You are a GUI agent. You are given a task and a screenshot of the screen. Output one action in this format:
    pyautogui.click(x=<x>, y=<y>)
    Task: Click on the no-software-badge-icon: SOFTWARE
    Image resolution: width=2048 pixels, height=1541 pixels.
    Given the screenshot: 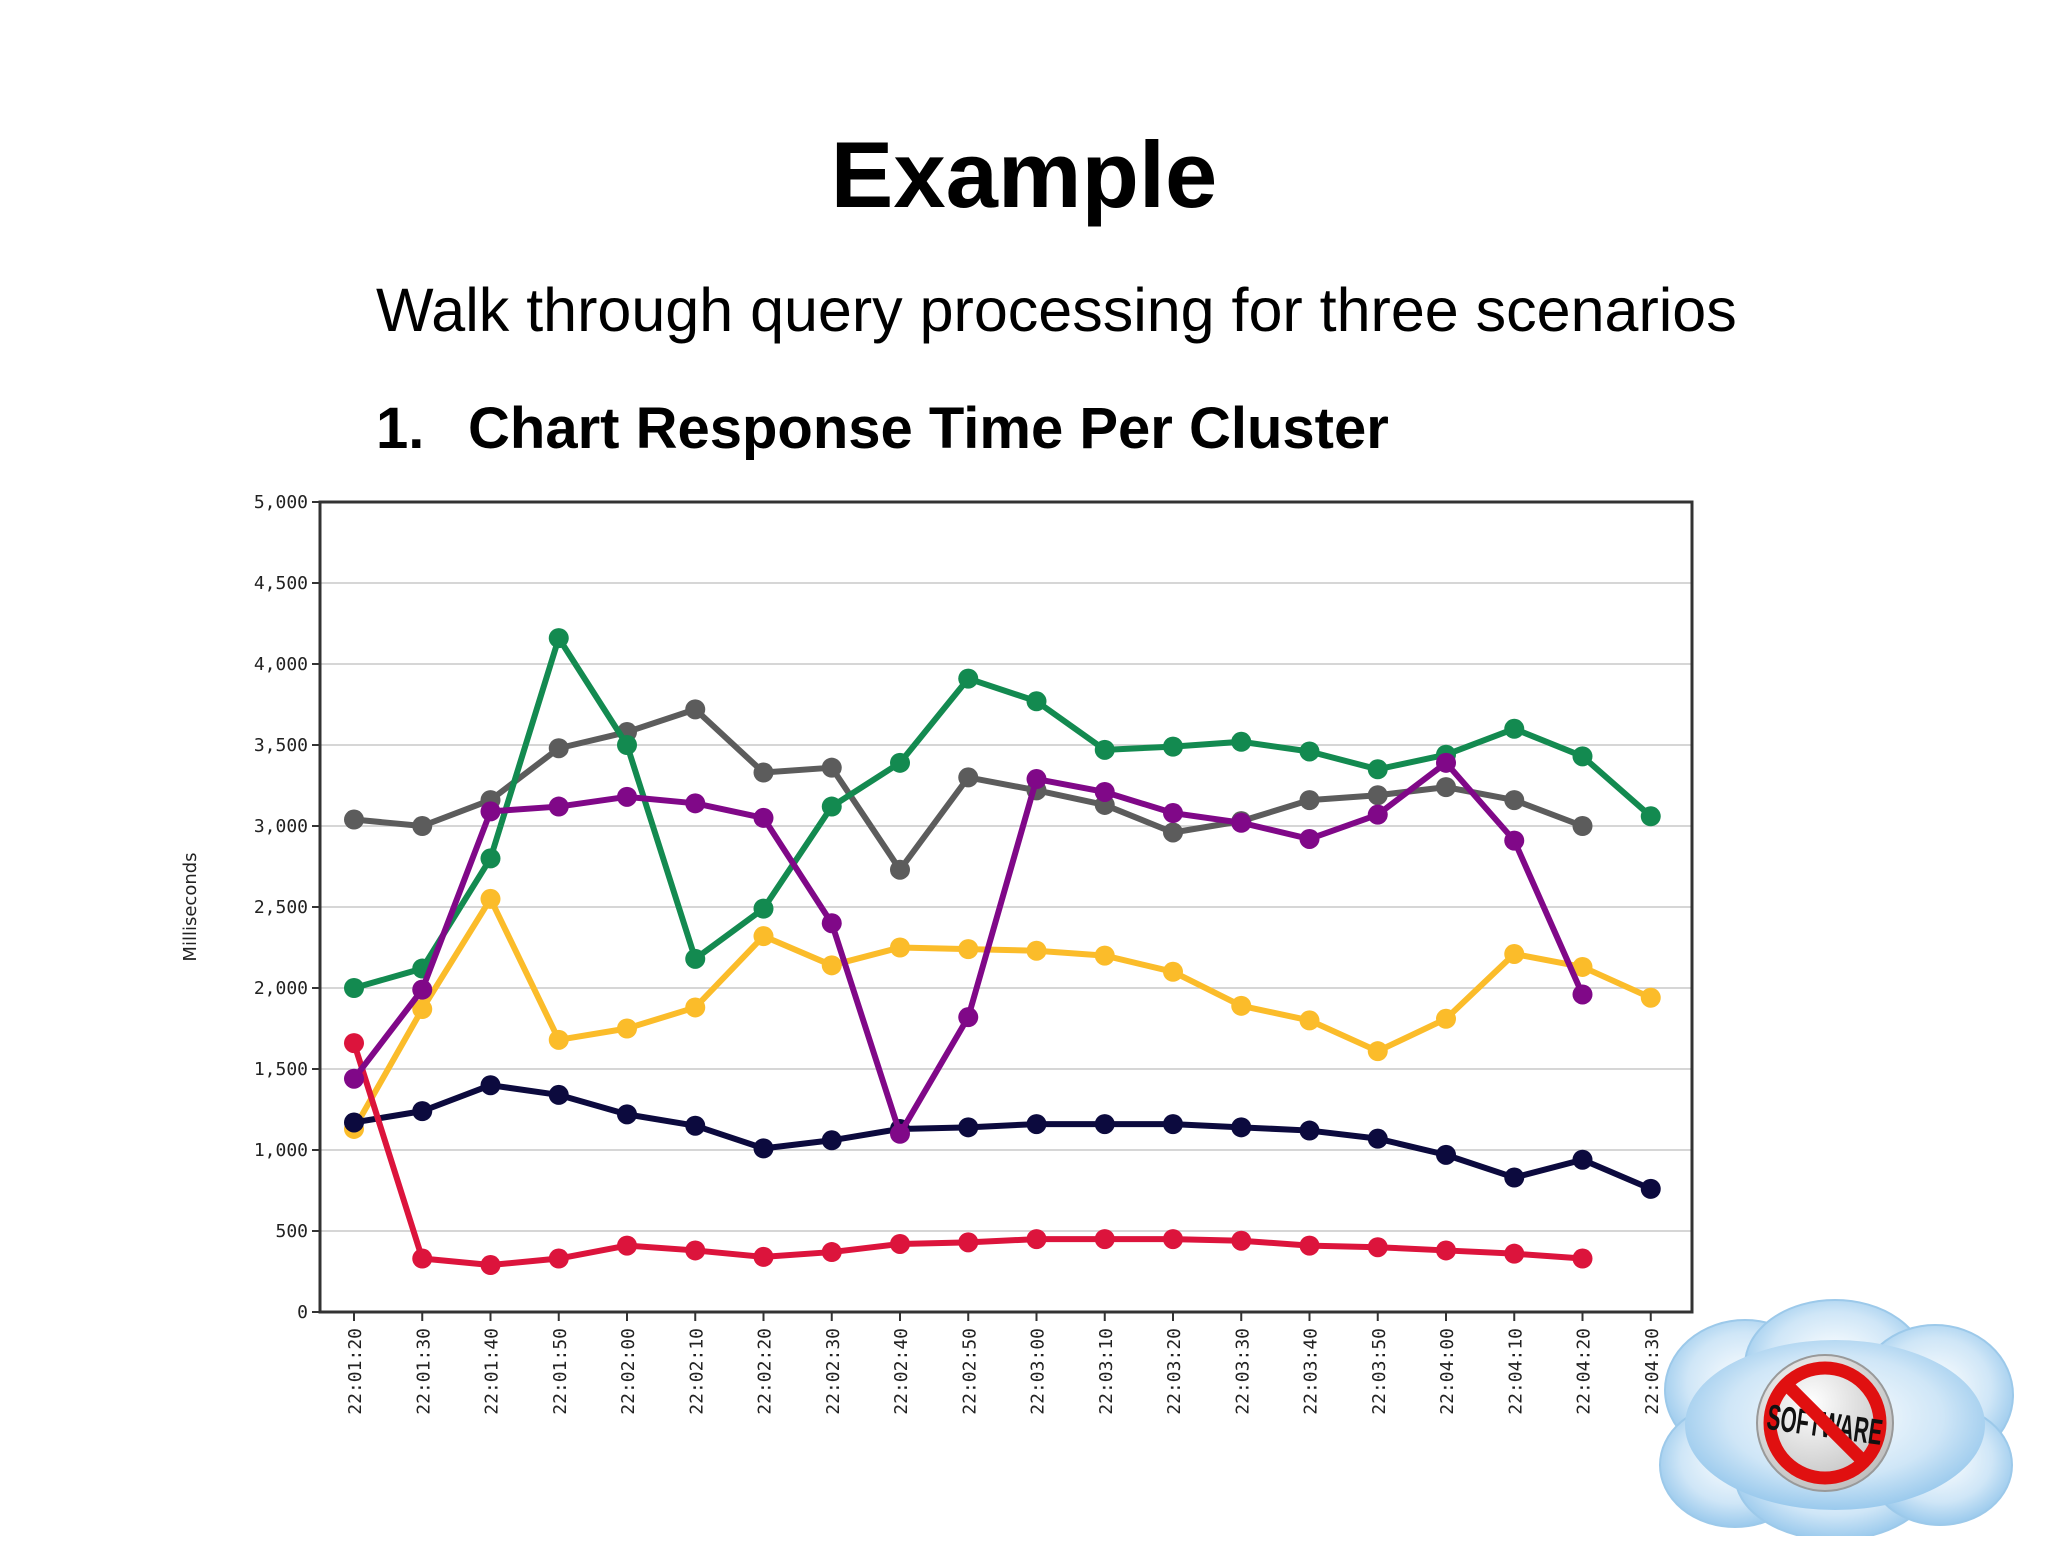 What is the action you would take?
    pyautogui.click(x=1825, y=1423)
    